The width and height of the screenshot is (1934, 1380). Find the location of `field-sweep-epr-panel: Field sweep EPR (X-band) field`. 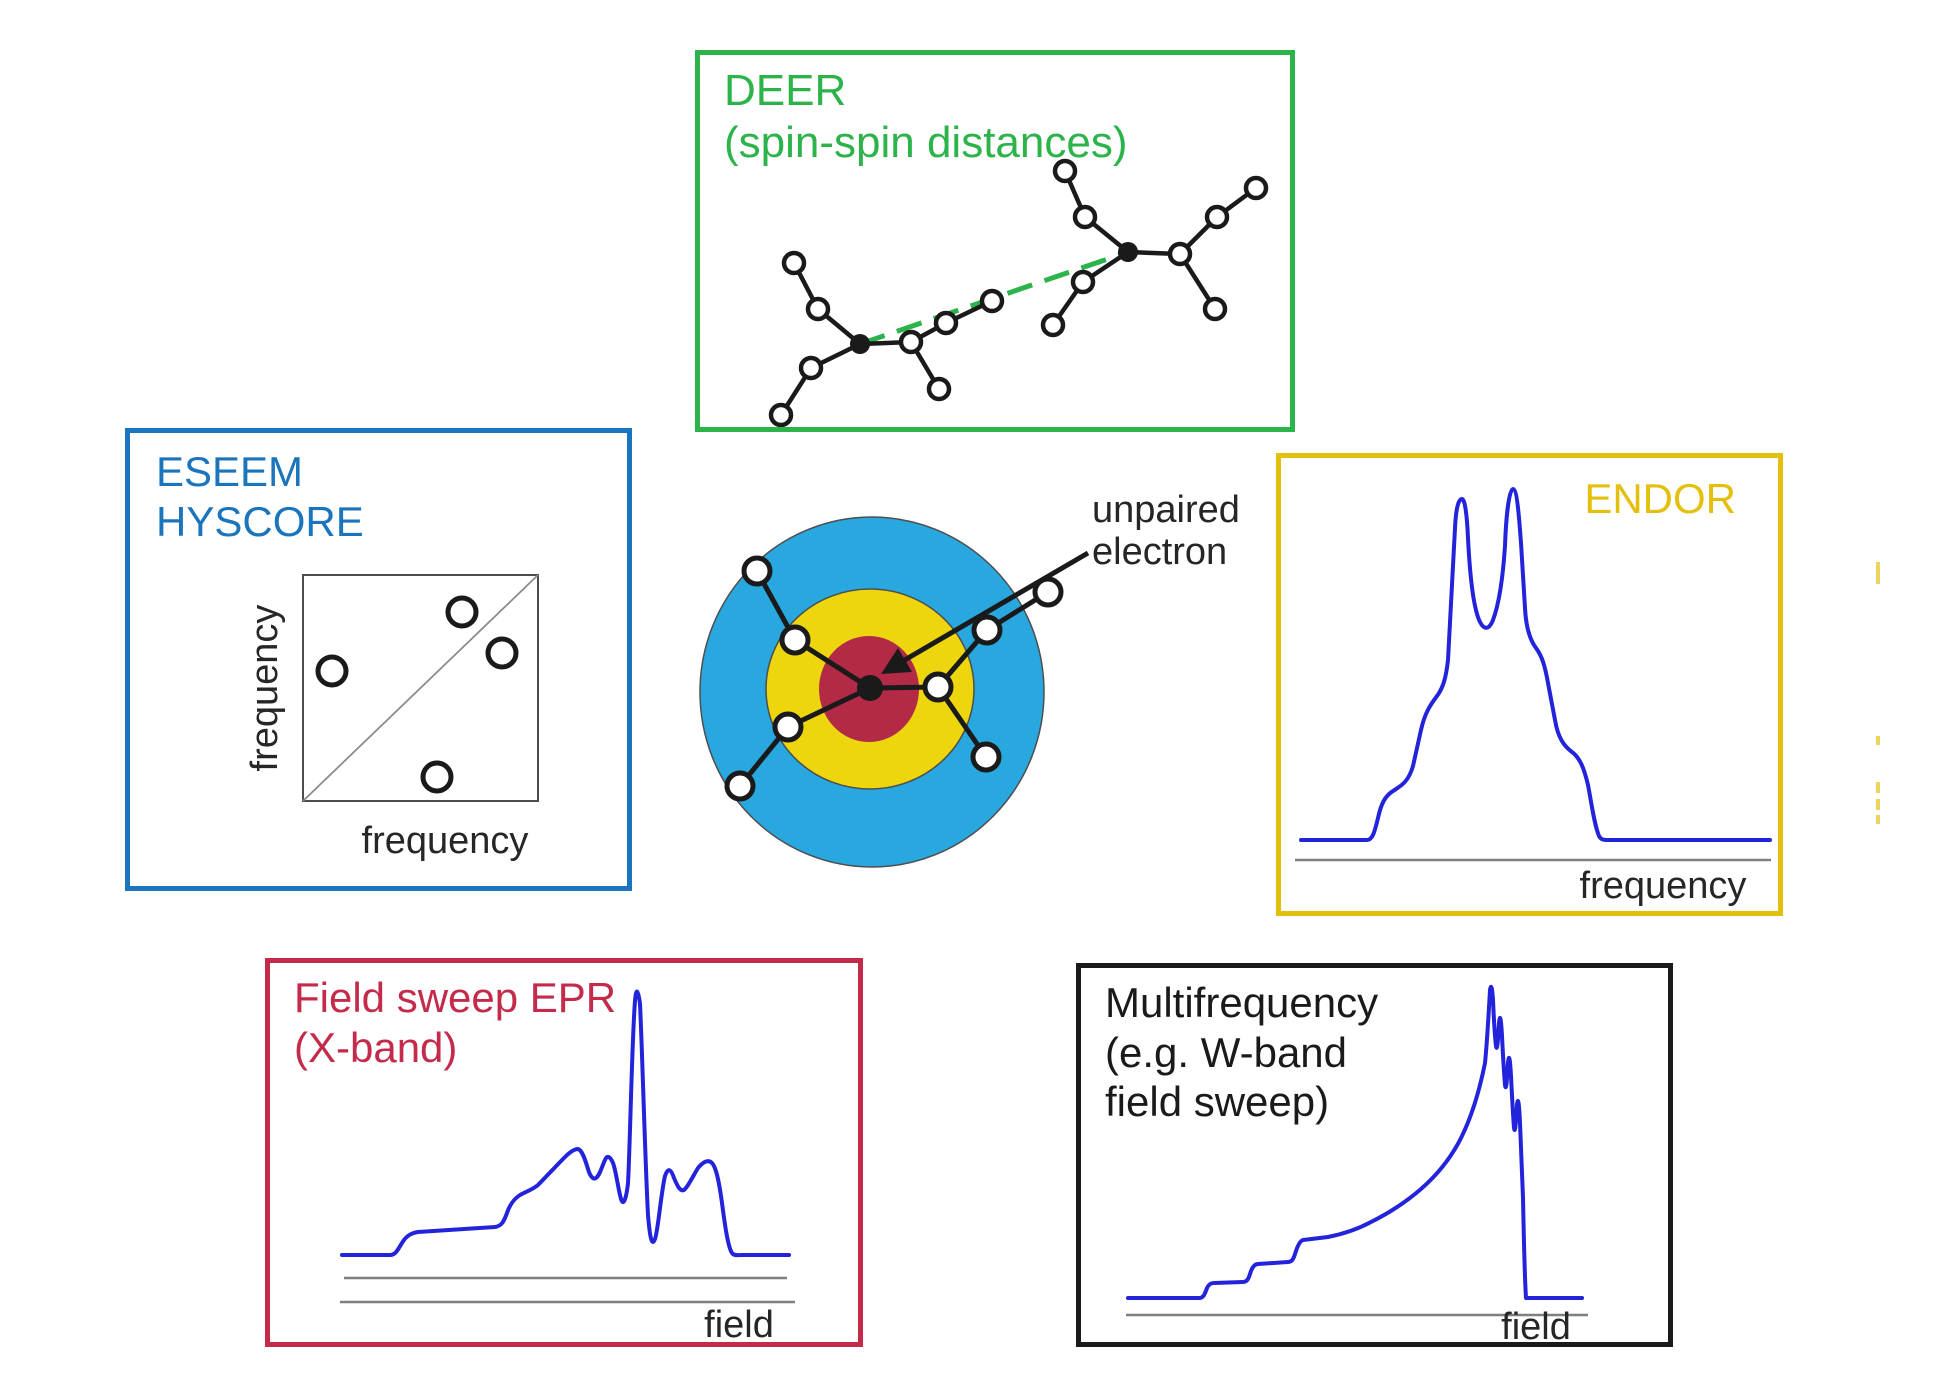

field-sweep-epr-panel: Field sweep EPR (X-band) field is located at coordinates (564, 1152).